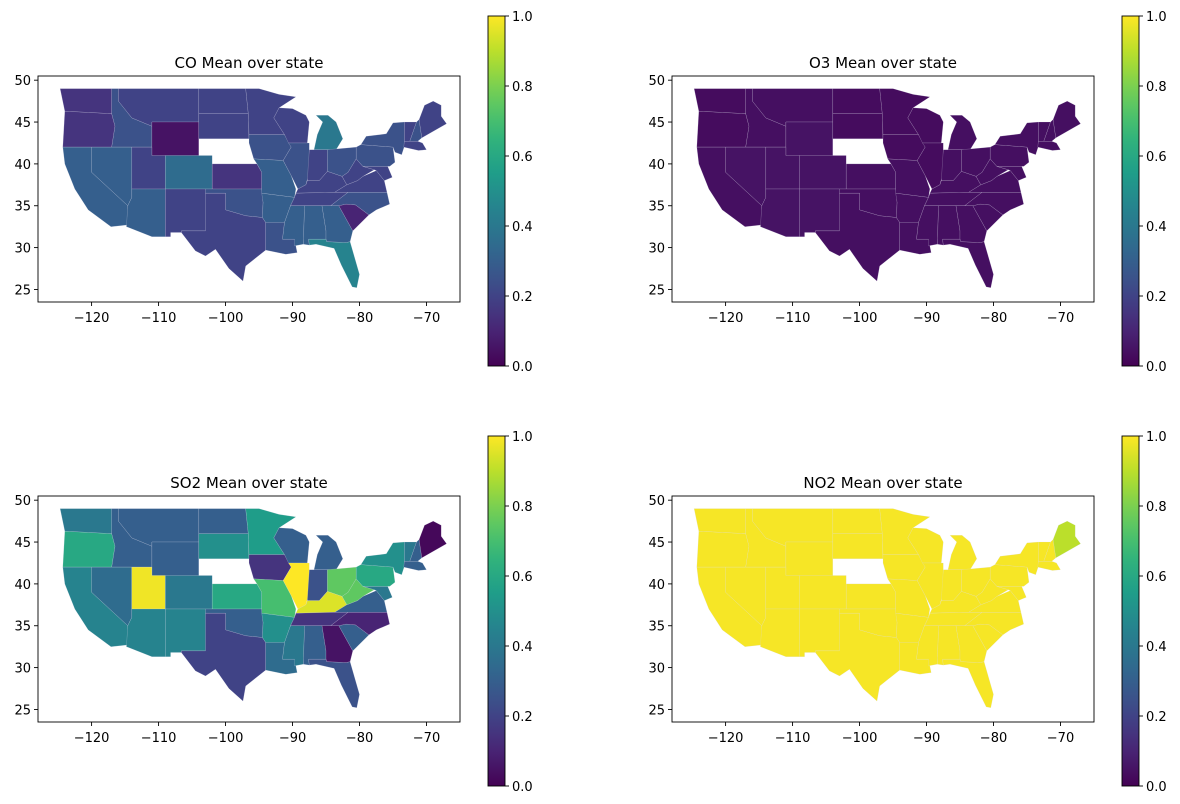  Describe the element at coordinates (226, 318) in the screenshot. I see `x-tick-label: −100` at that location.